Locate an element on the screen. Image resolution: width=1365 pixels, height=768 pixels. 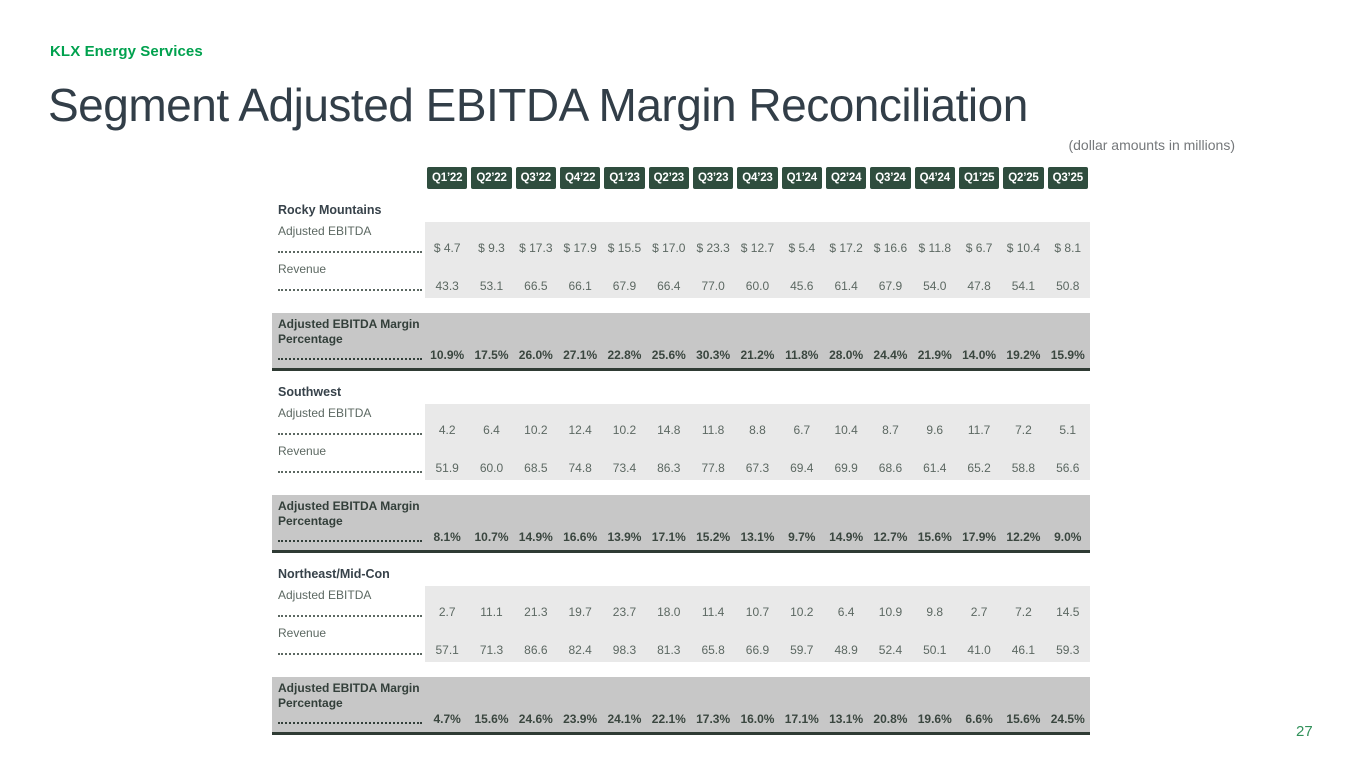
value-cell: 6.4 is located at coordinates (846, 612).